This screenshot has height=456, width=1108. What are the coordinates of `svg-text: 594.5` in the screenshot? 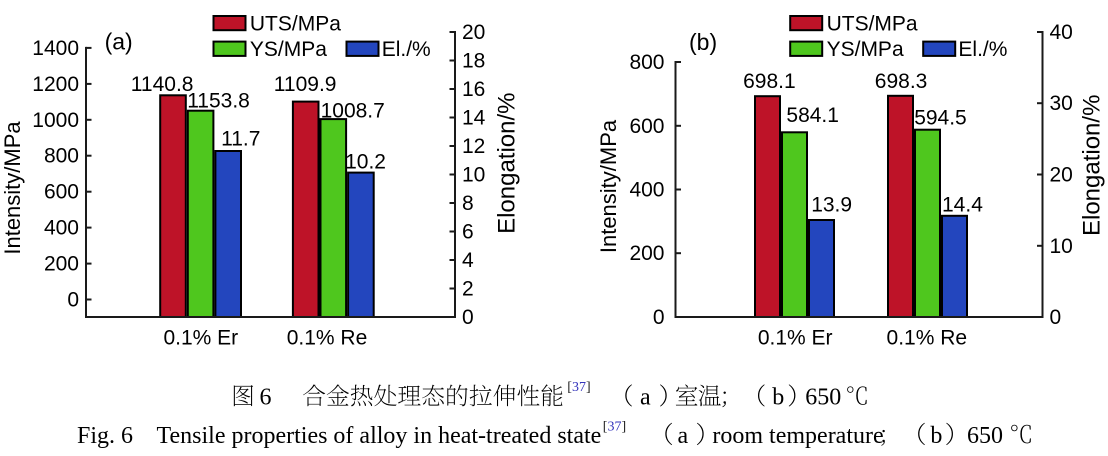 It's located at (940, 118).